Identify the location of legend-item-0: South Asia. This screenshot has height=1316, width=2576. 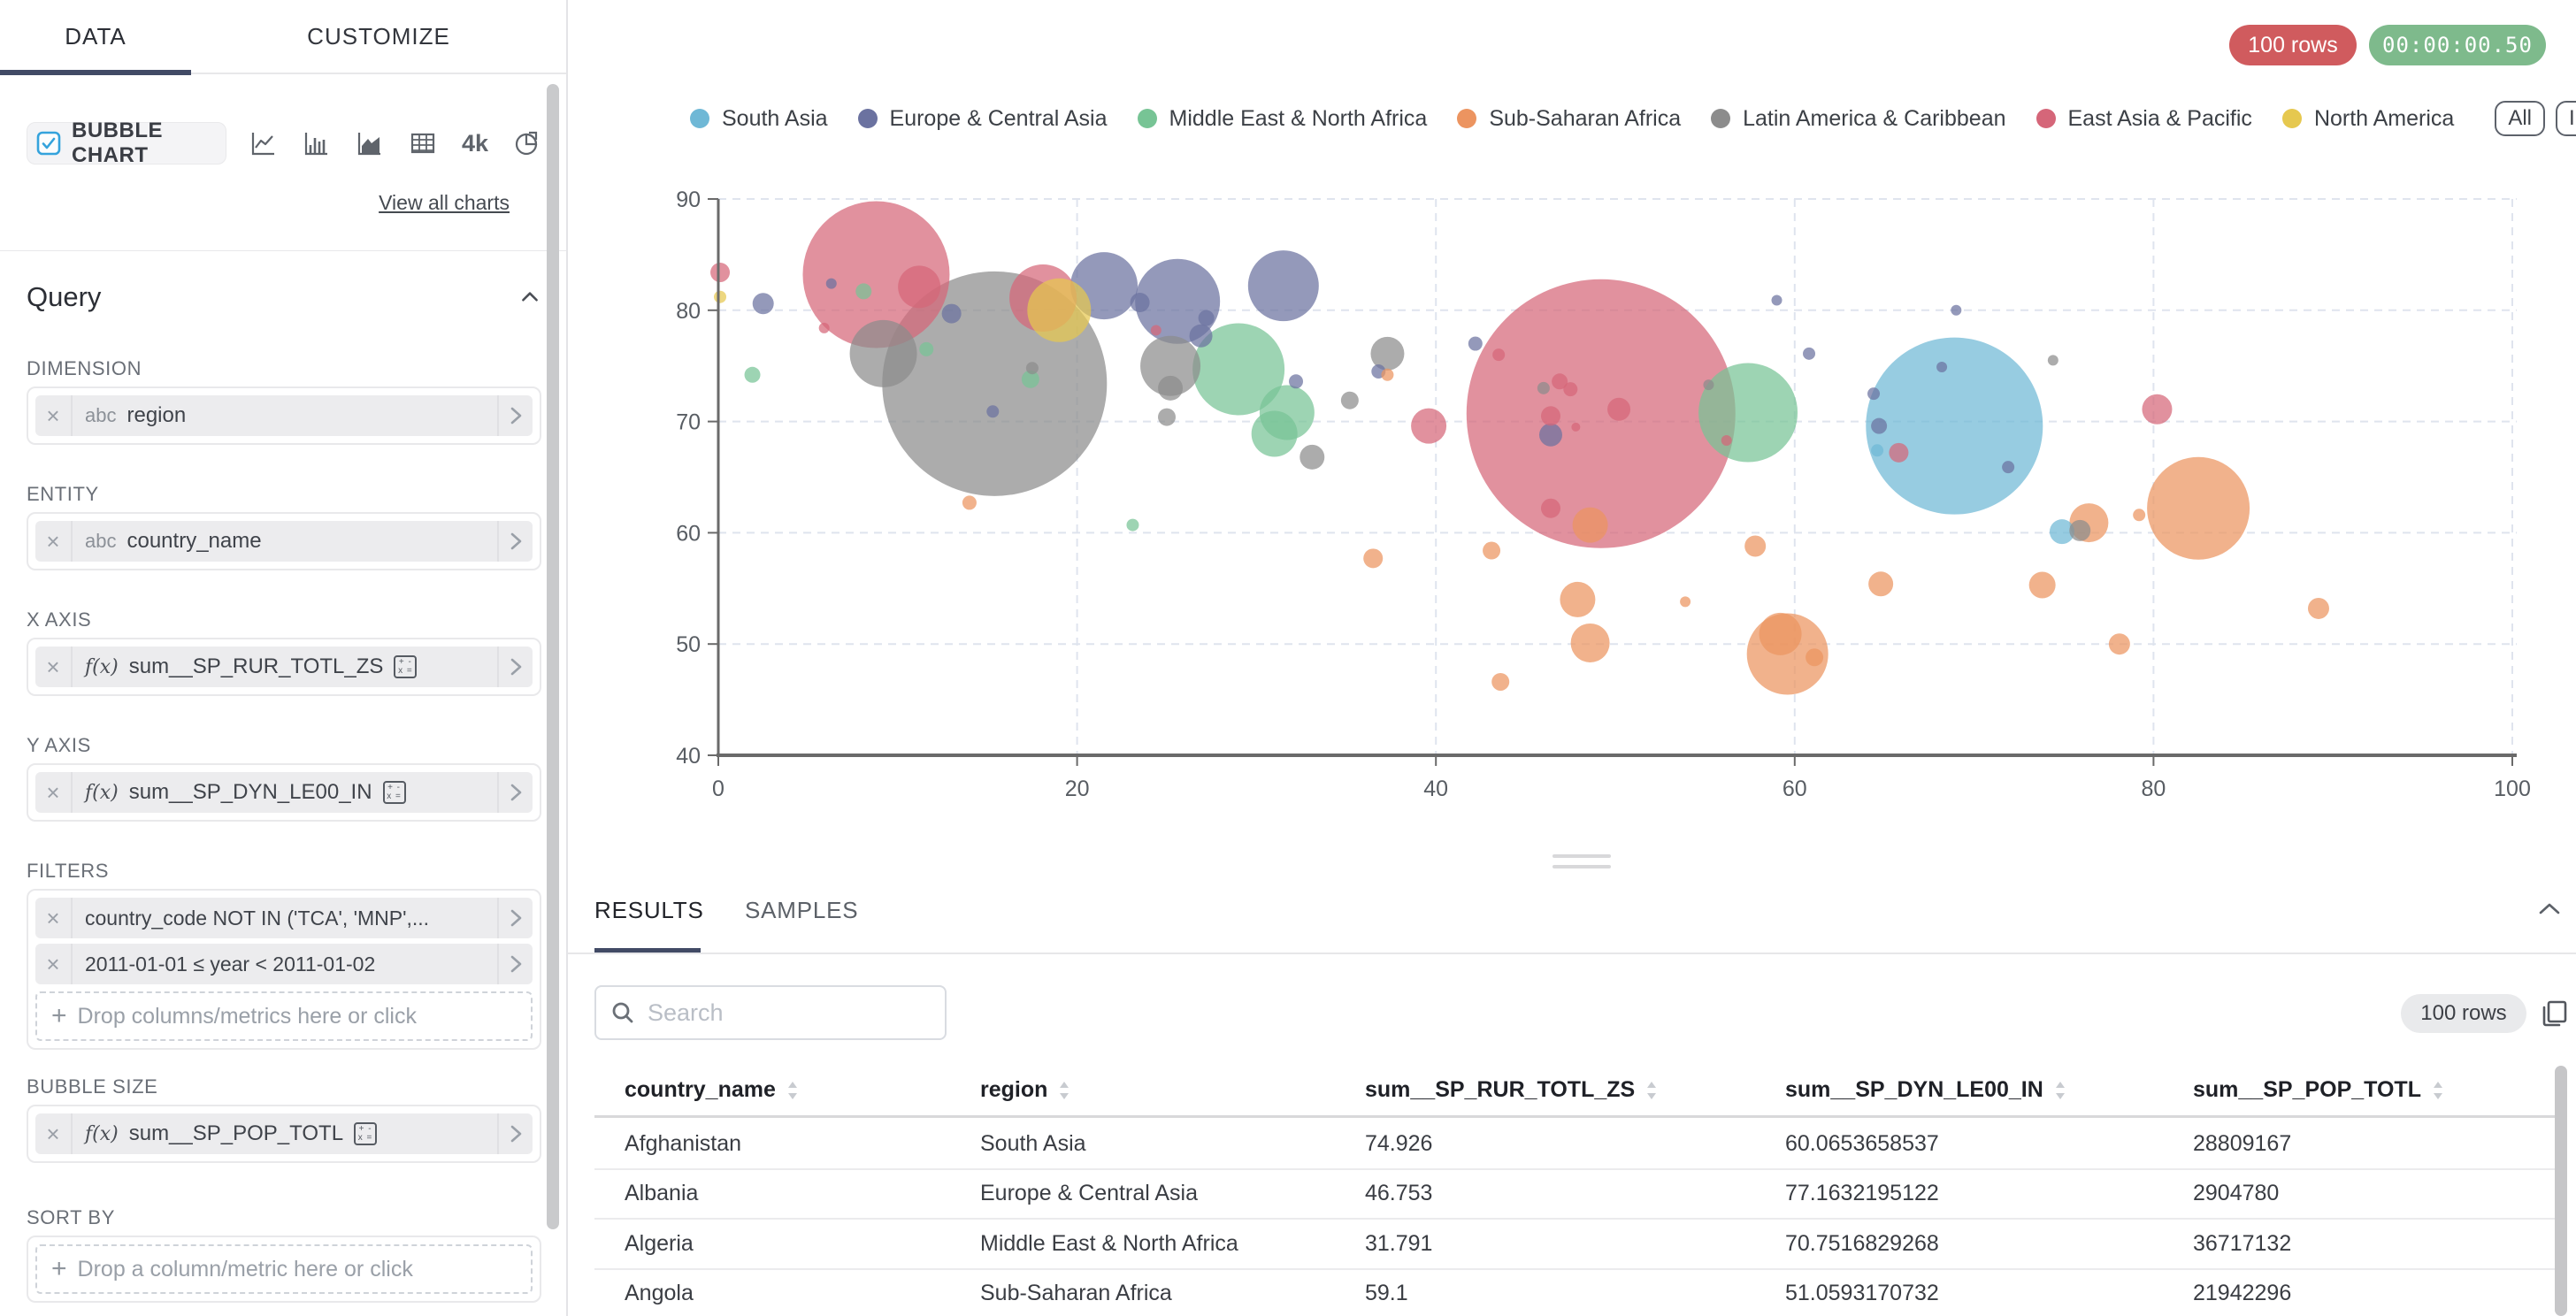
(759, 119).